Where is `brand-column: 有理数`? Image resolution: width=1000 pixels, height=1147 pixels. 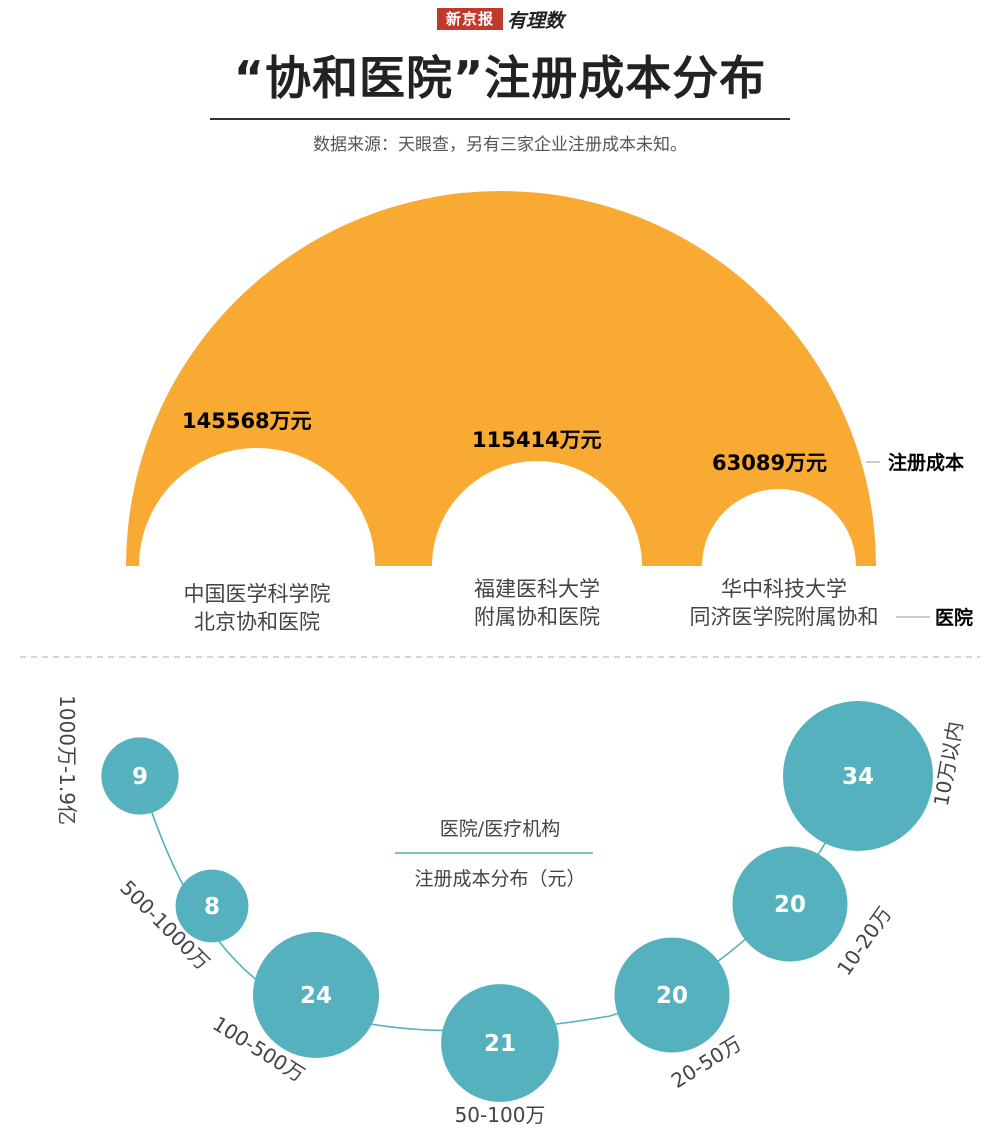
brand-column: 有理数 is located at coordinates (536, 21).